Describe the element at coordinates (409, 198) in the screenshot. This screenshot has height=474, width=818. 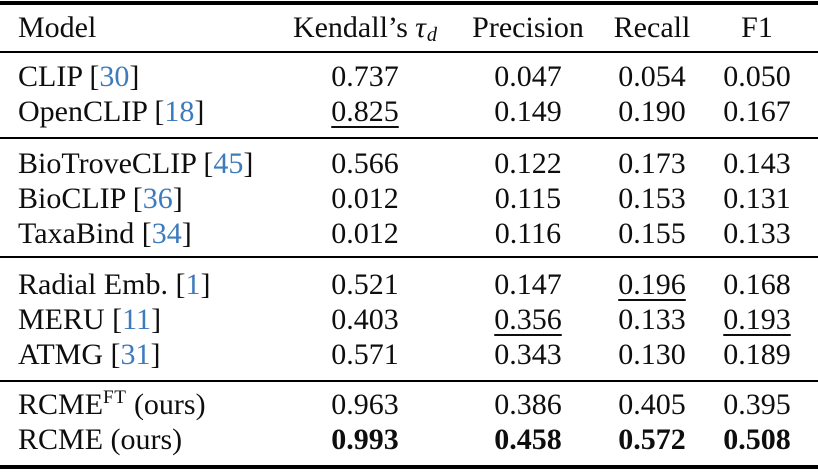
I see `table-row: BioCLIP [36] 0.012 0.115 0.153 0.131` at that location.